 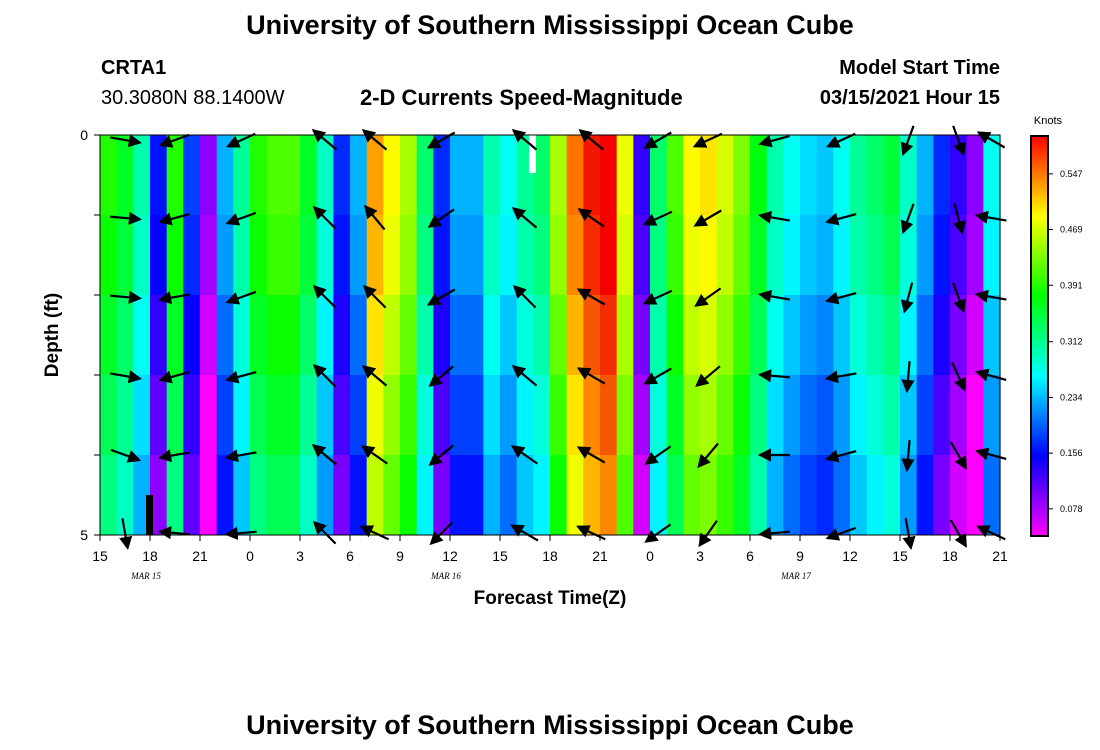 What do you see at coordinates (1071, 397) in the screenshot?
I see `colorbar-tick-label: 0.234` at bounding box center [1071, 397].